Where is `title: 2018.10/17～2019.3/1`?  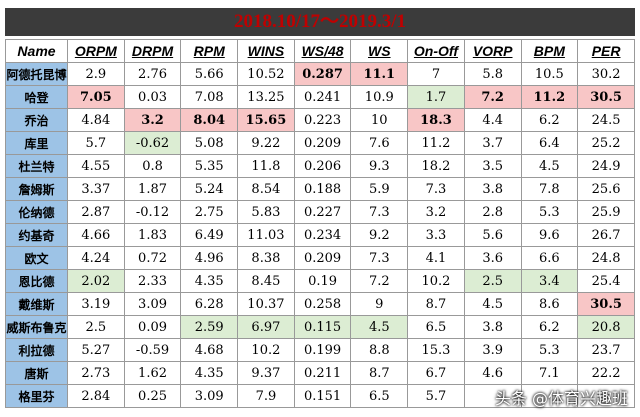 title: 2018.10/17～2019.3/1 is located at coordinates (320, 22).